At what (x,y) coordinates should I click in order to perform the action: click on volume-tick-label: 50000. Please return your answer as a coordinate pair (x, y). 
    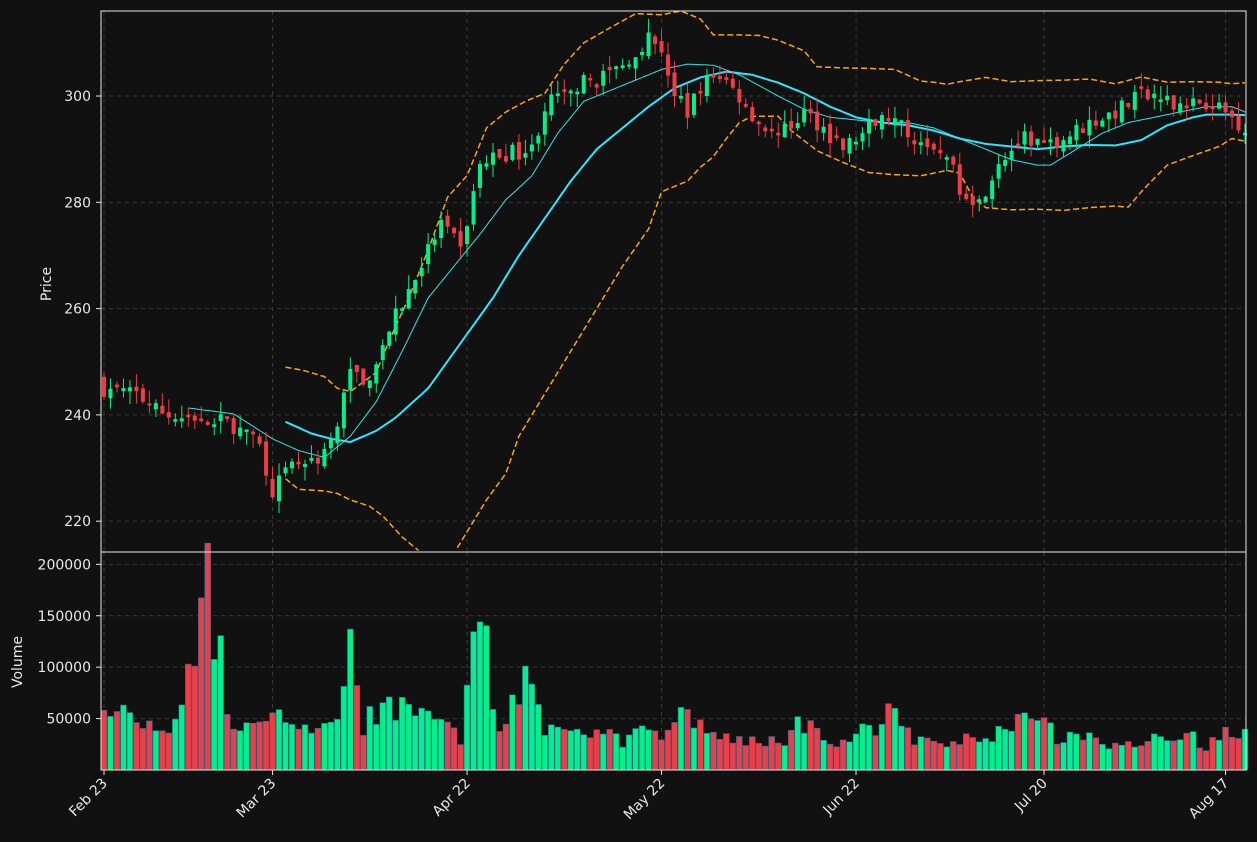
    Looking at the image, I should click on (68, 720).